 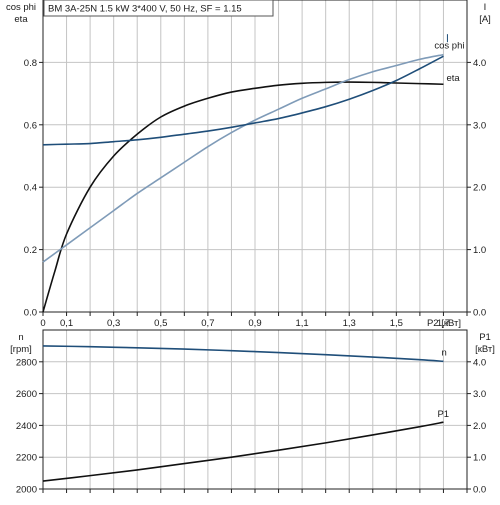 I want to click on title-box-frame, so click(x=158, y=8).